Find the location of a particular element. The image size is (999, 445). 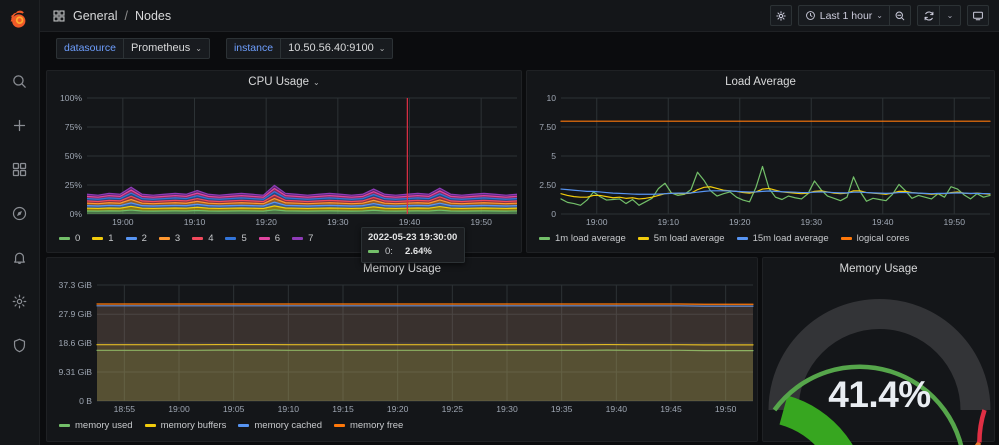

refresh-interval-dropdown: ⌄ is located at coordinates (950, 15).